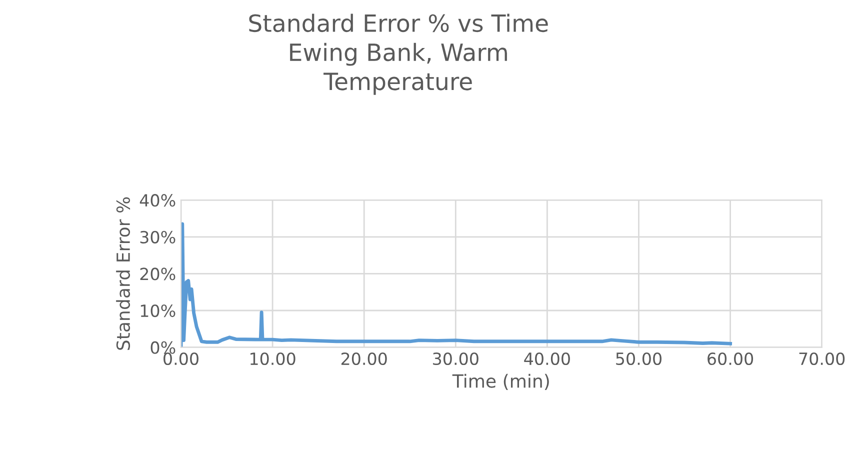 Image resolution: width=866 pixels, height=460 pixels. Describe the element at coordinates (500, 382) in the screenshot. I see `x-axis-title: Time (min)` at that location.